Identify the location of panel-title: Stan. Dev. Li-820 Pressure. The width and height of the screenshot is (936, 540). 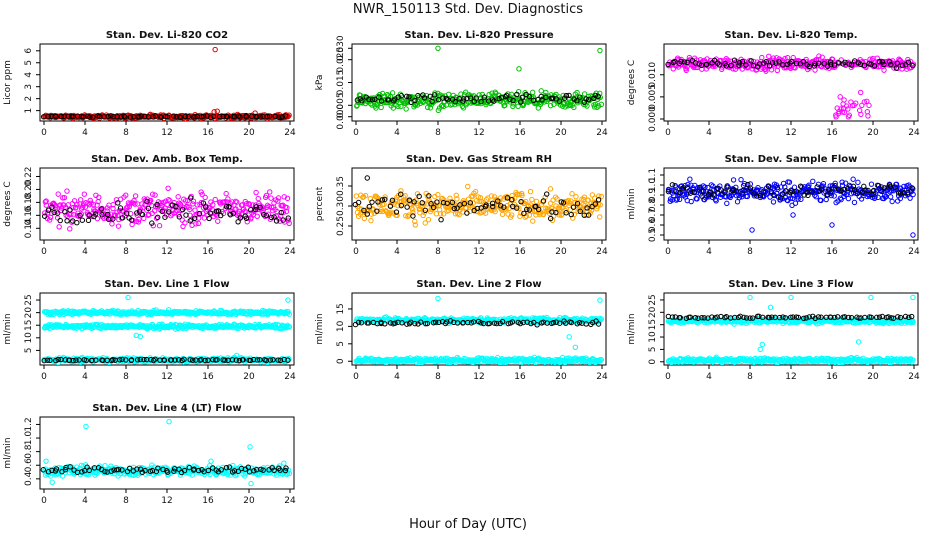
(479, 35).